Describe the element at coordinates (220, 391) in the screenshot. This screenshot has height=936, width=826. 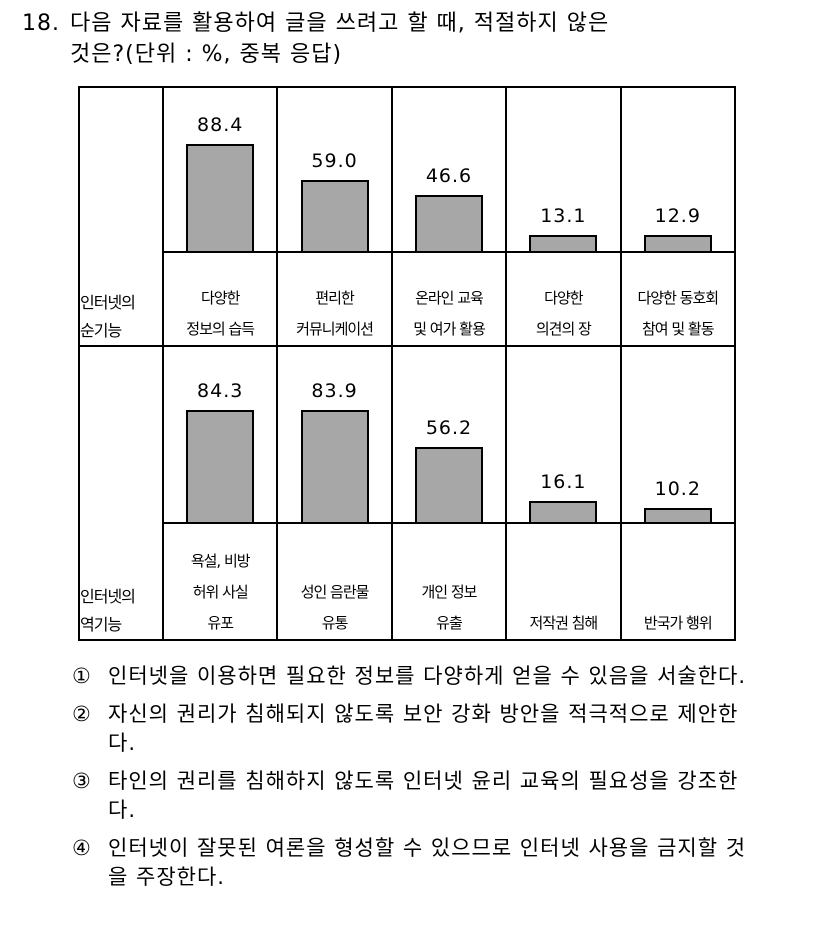
I see `bar-value-label: 84.3` at that location.